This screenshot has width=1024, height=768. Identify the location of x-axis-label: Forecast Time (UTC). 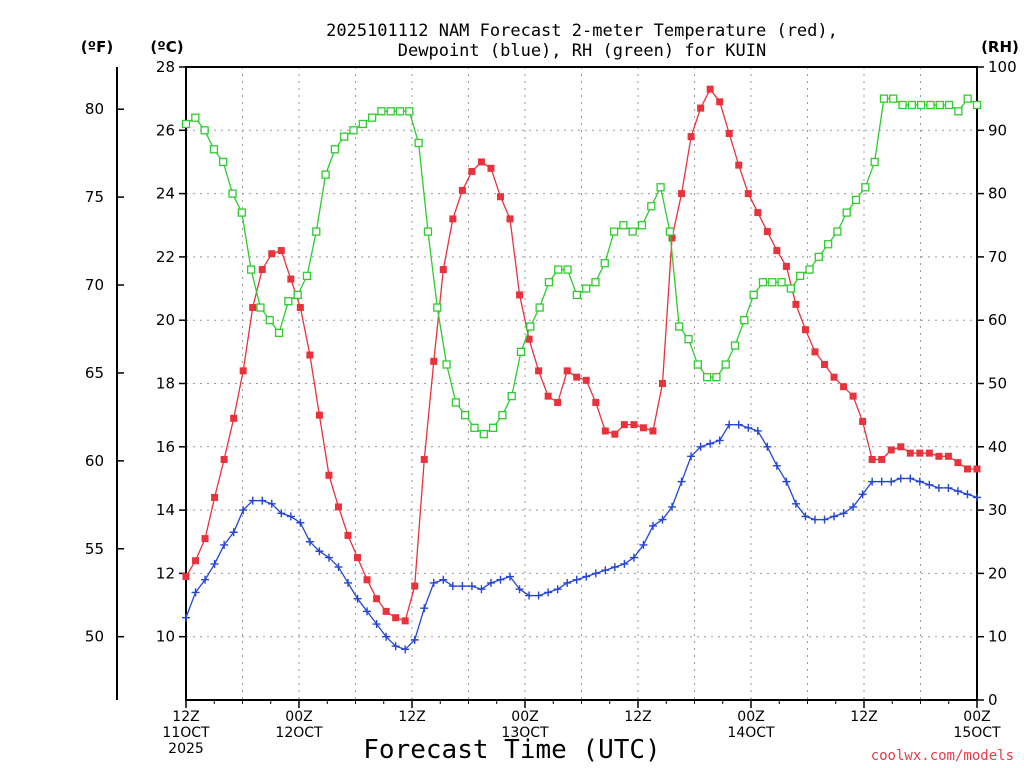
(511, 750).